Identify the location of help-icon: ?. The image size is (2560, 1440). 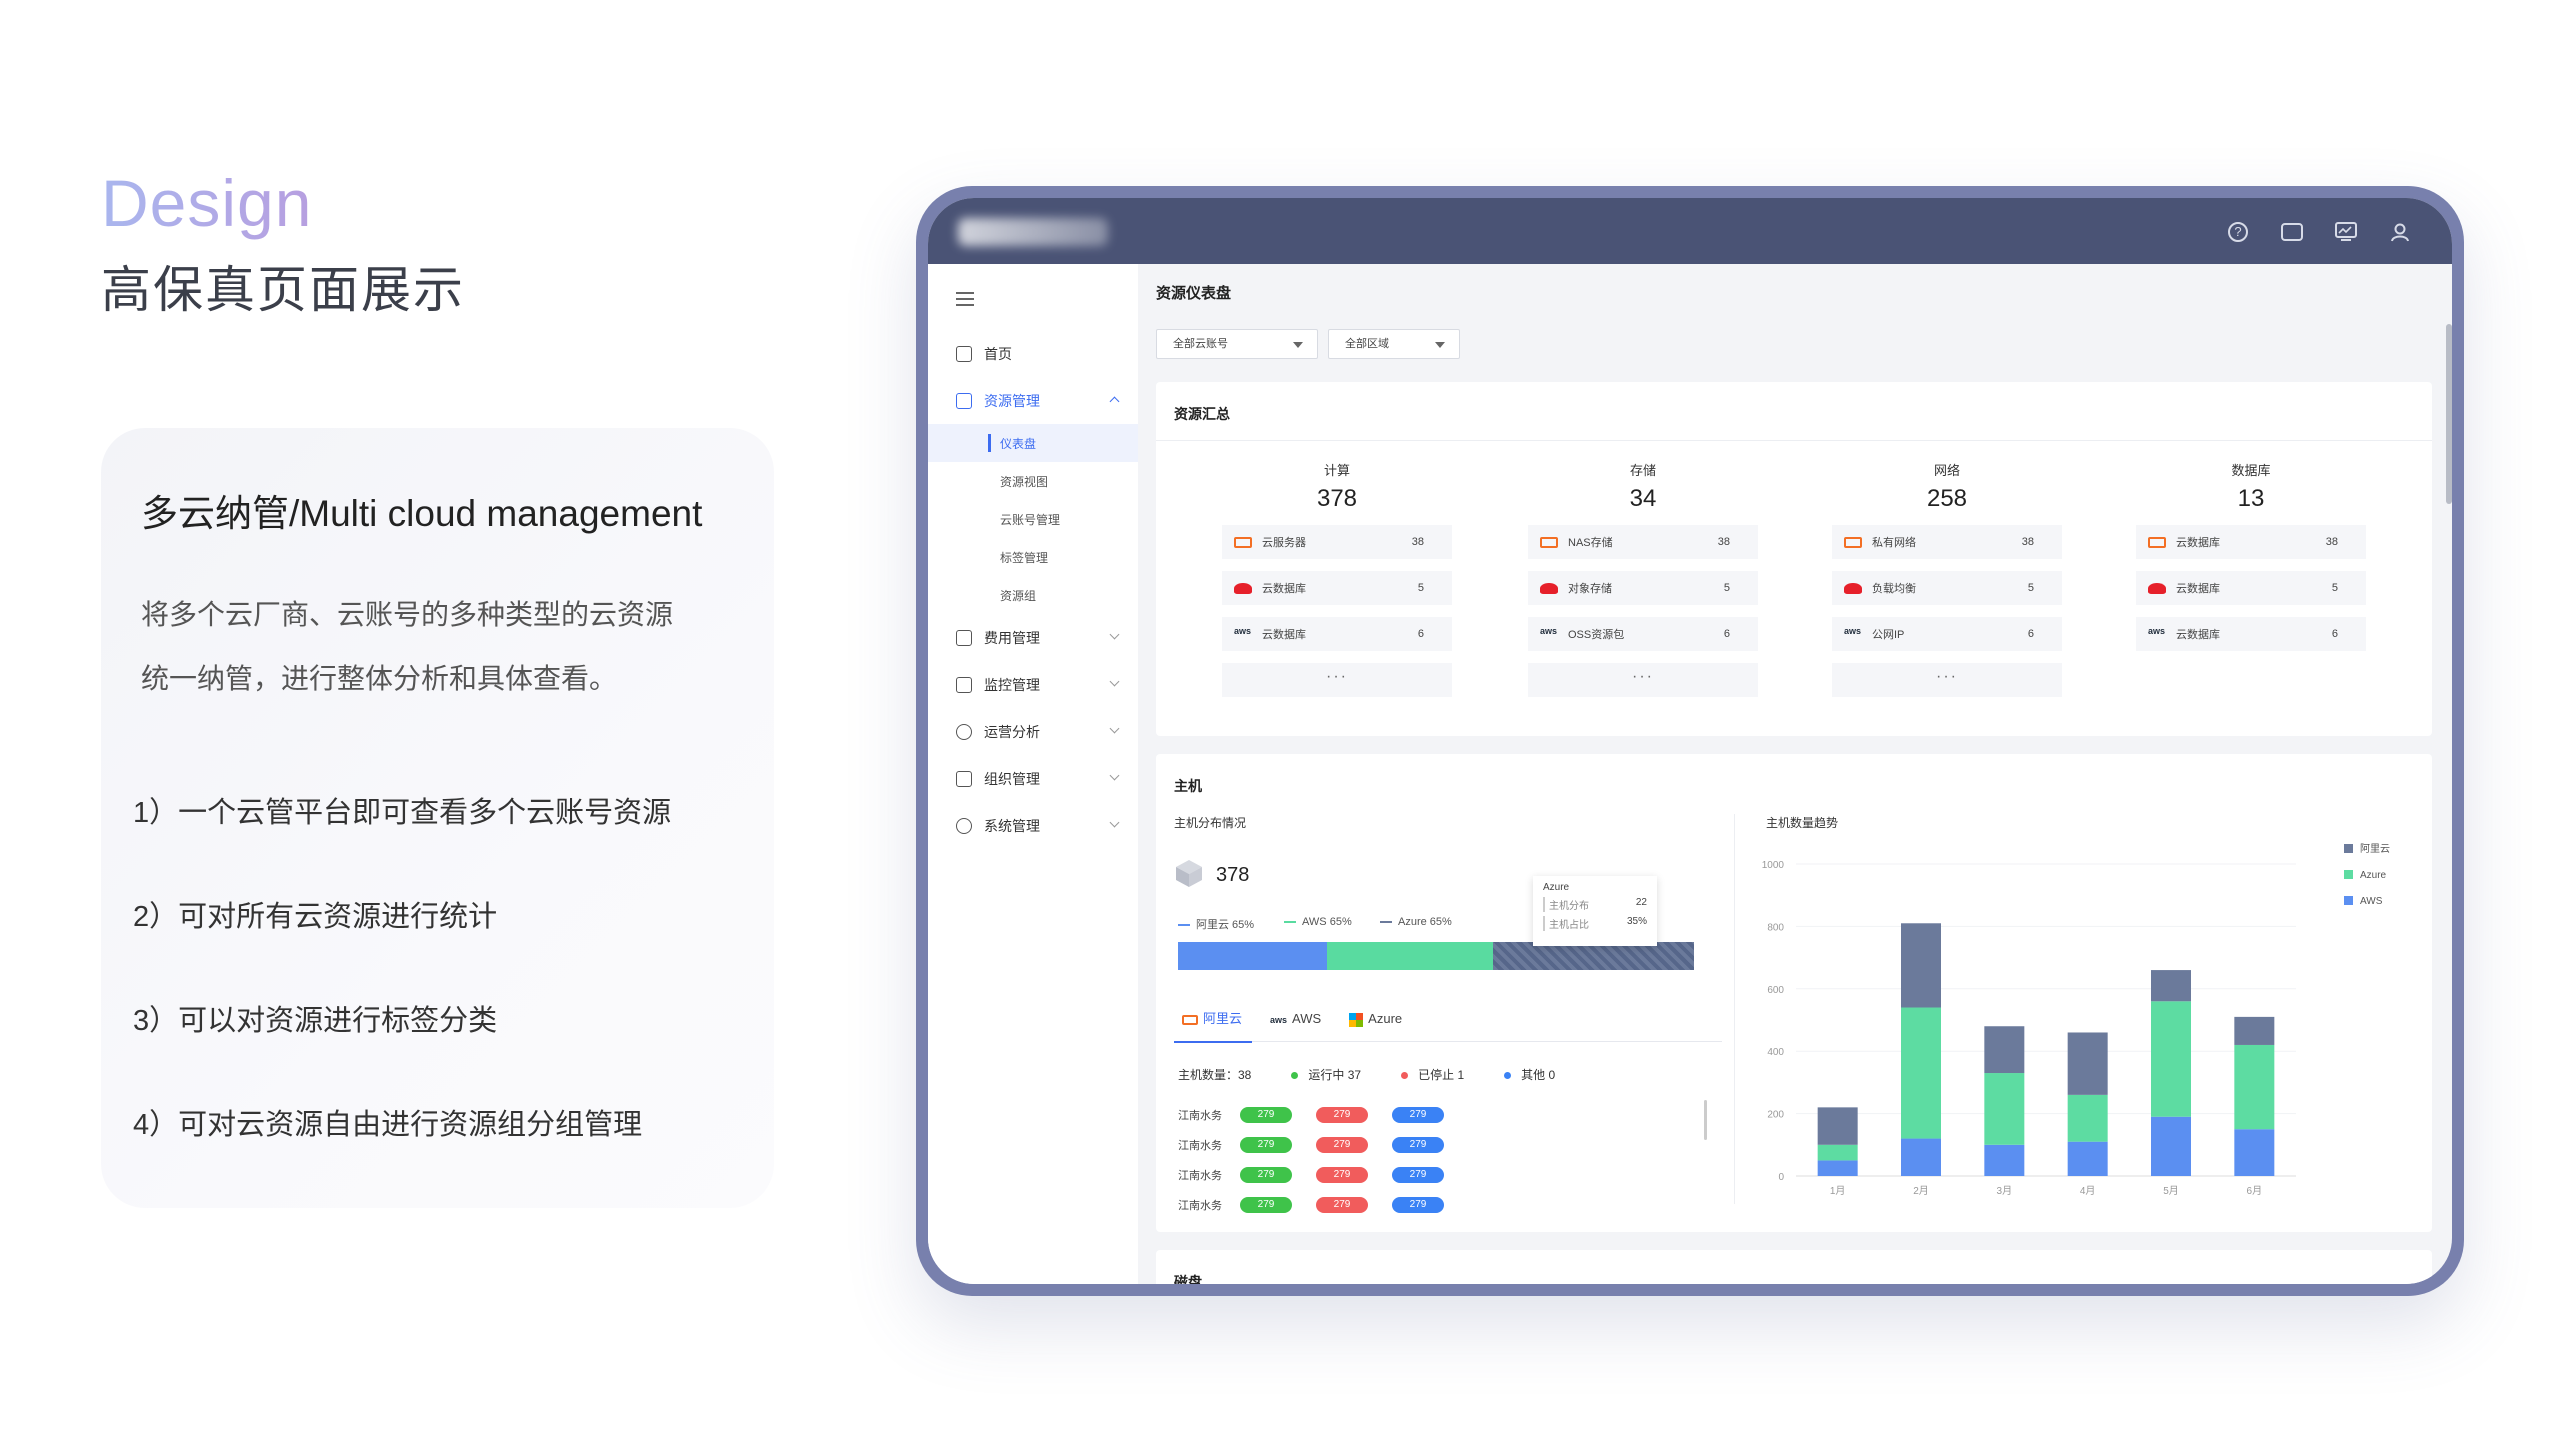
(2238, 232).